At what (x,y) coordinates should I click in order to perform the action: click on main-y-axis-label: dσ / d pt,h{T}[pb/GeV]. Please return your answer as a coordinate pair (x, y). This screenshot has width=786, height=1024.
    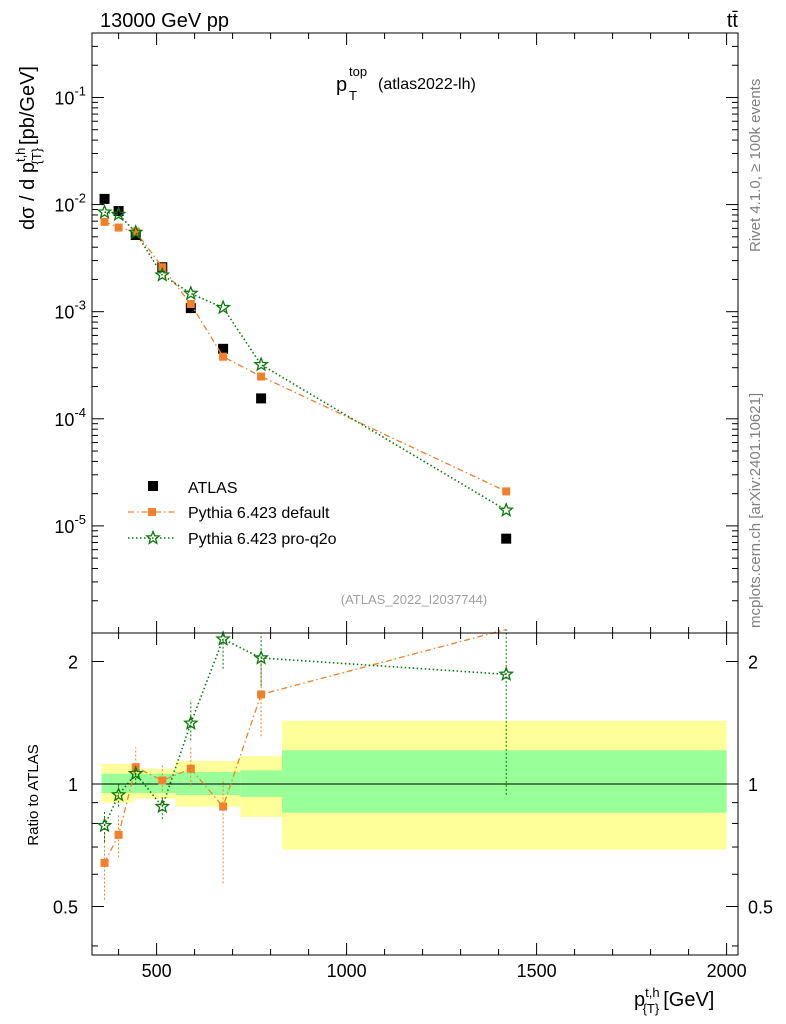
    Looking at the image, I should click on (28, 148).